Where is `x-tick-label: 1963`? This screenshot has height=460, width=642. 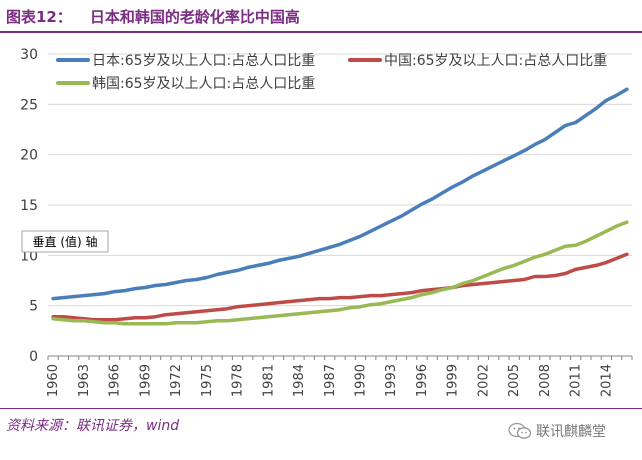 x-tick-label: 1963 is located at coordinates (84, 380).